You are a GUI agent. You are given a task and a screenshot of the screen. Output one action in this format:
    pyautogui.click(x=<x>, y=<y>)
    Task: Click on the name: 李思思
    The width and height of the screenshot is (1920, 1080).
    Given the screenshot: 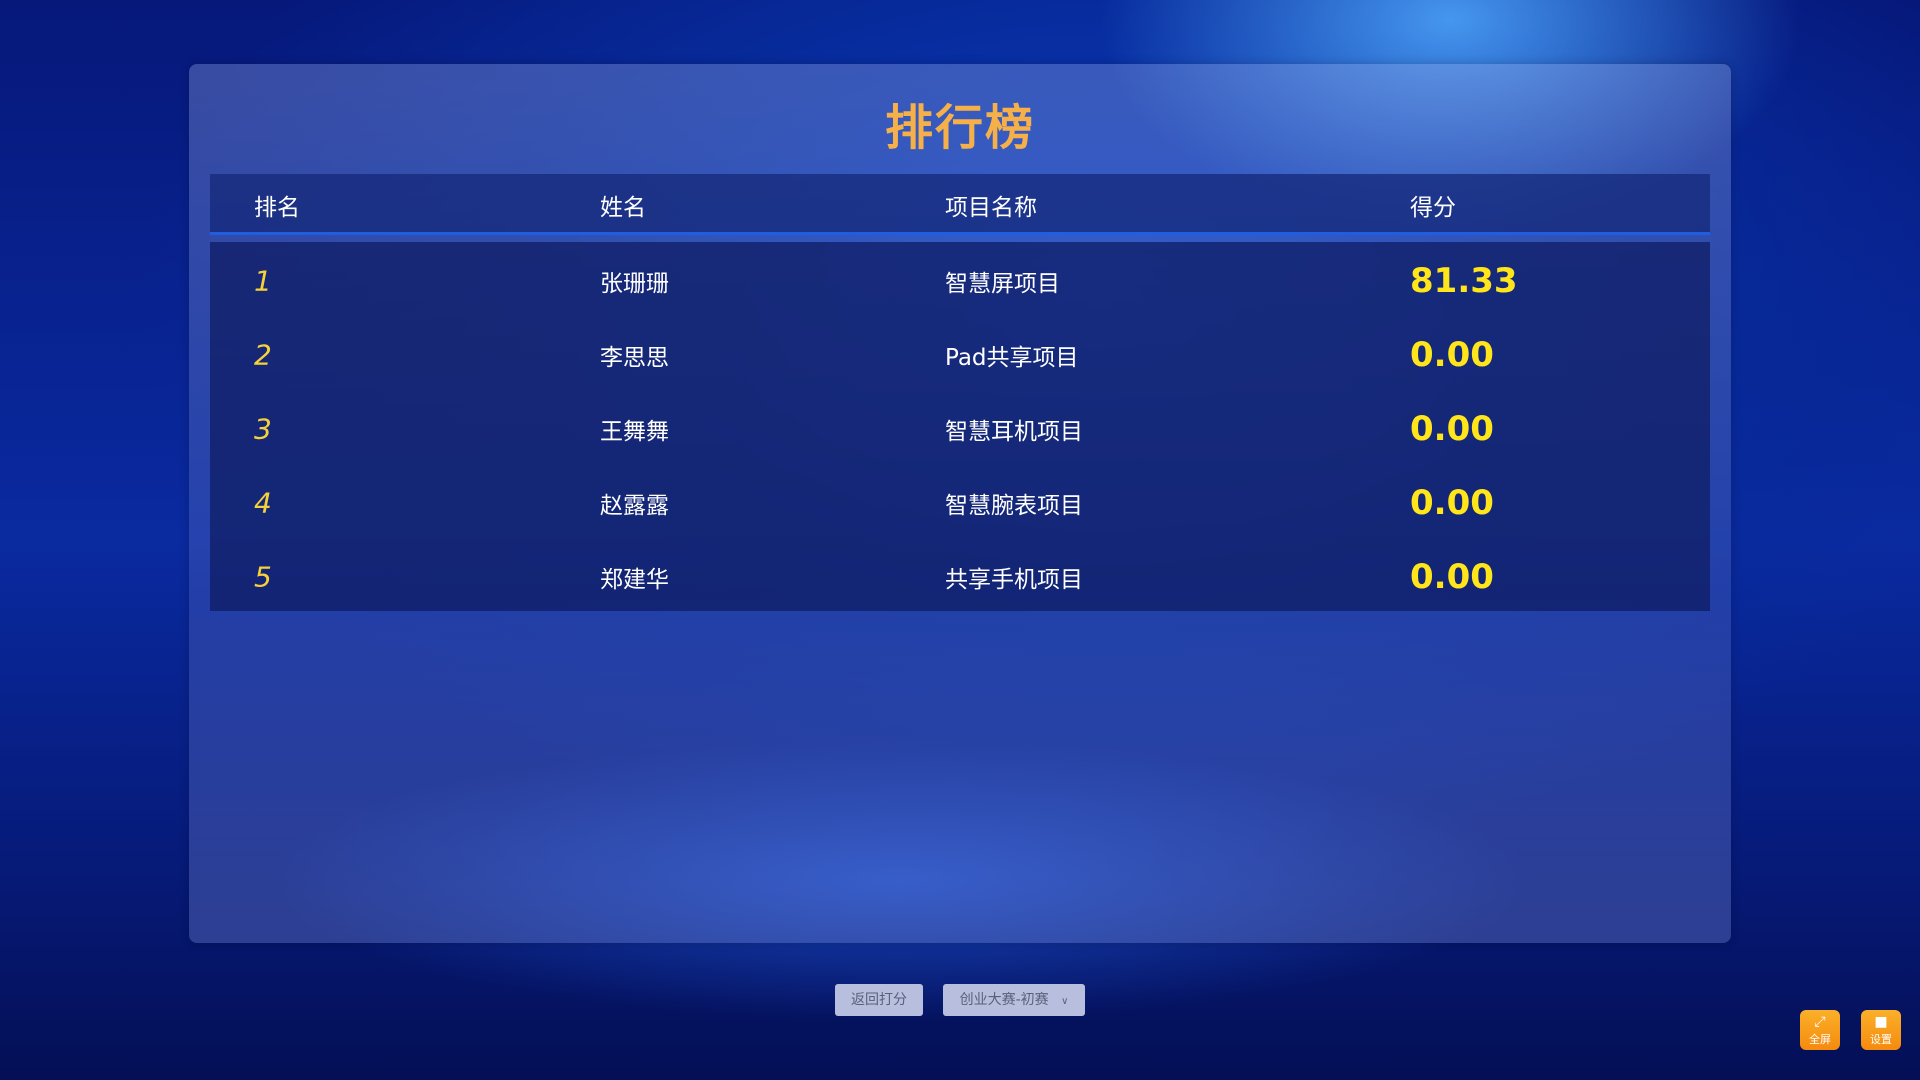 What is the action you would take?
    pyautogui.click(x=634, y=358)
    